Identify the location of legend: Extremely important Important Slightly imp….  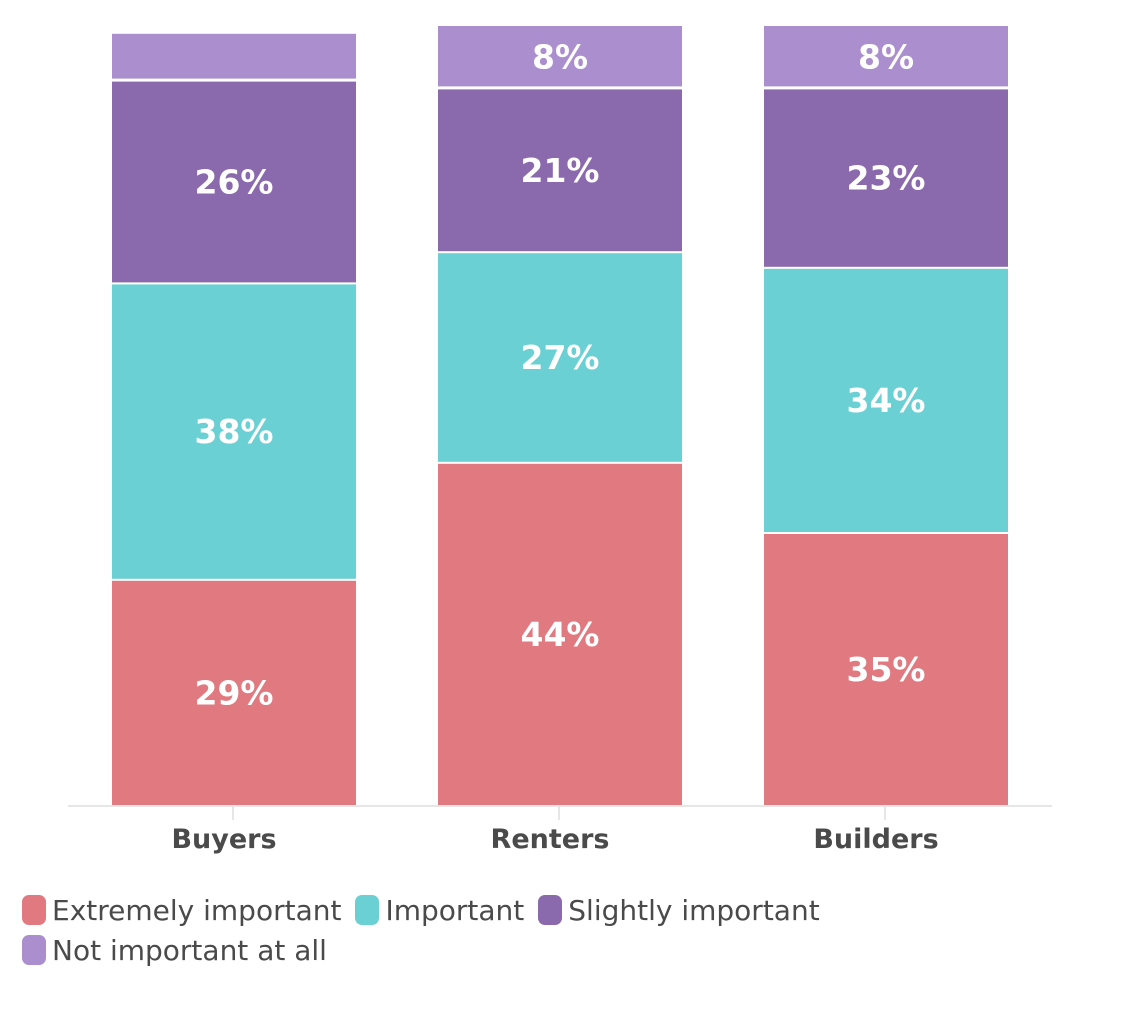
(472, 930).